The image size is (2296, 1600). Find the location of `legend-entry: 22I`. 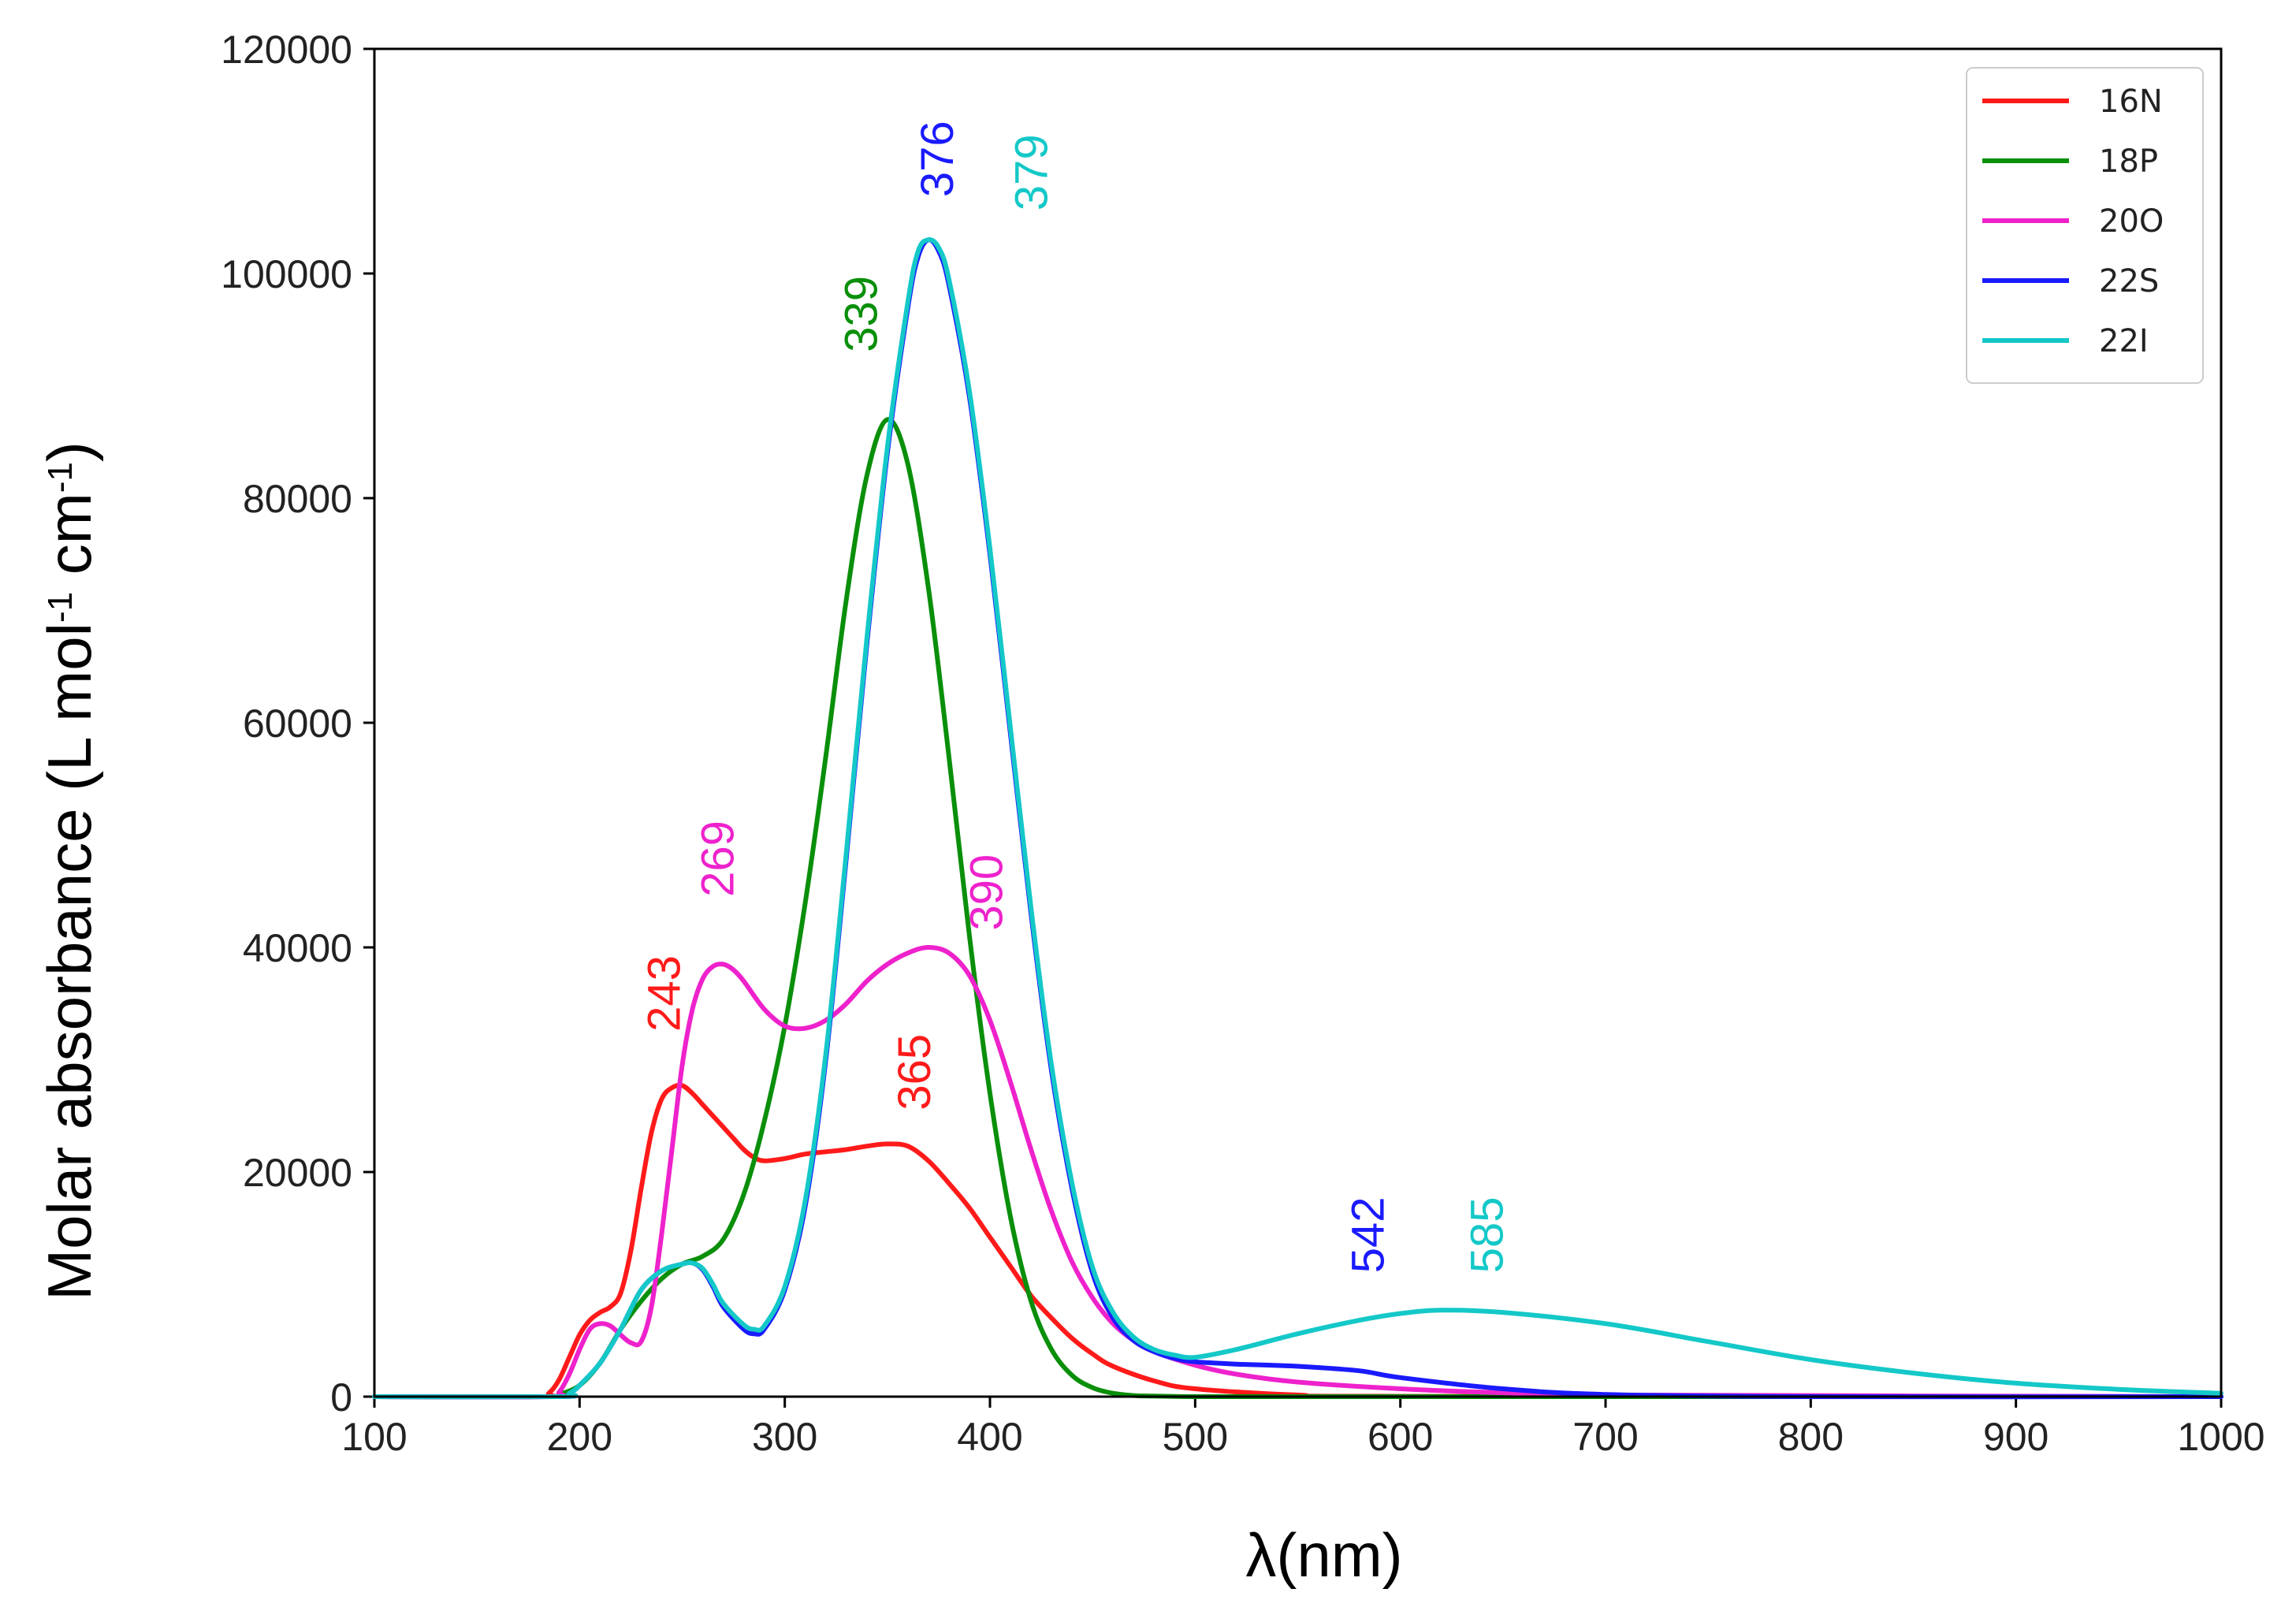

legend-entry: 22I is located at coordinates (2124, 341).